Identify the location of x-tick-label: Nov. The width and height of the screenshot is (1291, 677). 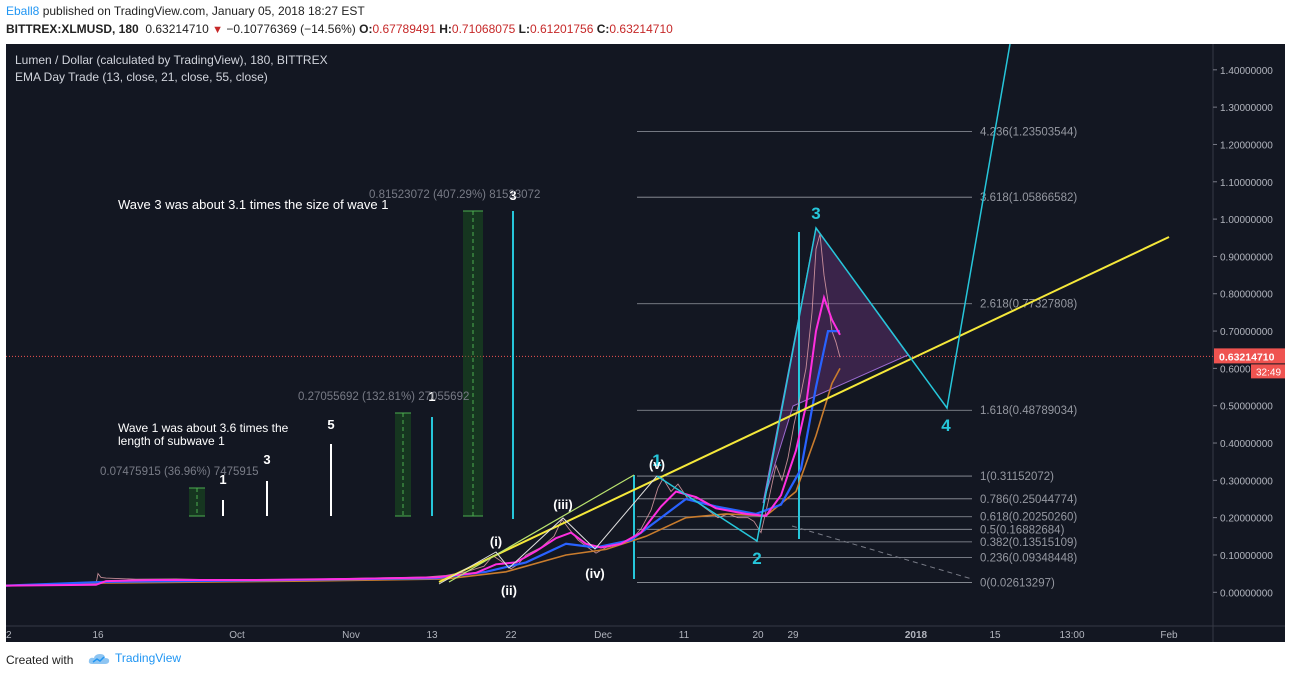
(351, 635).